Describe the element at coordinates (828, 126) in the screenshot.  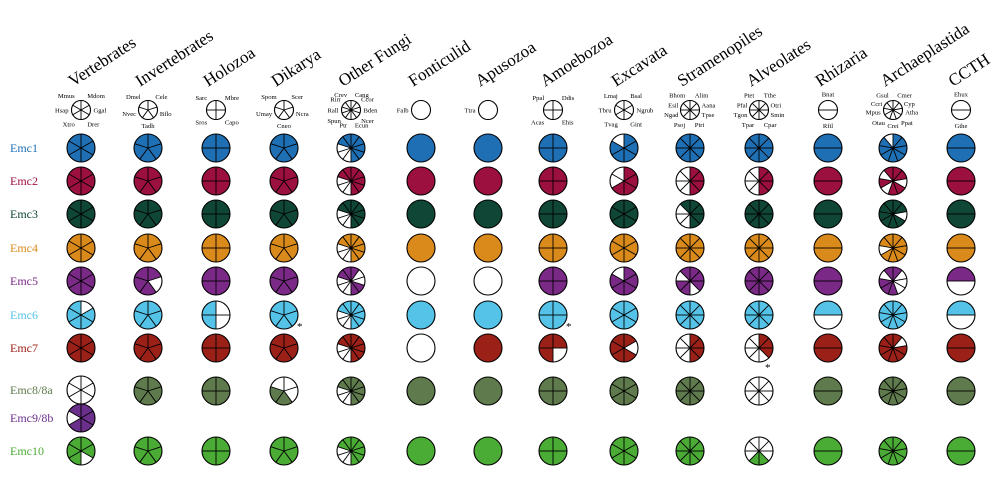
I see `species-label: Rfil` at that location.